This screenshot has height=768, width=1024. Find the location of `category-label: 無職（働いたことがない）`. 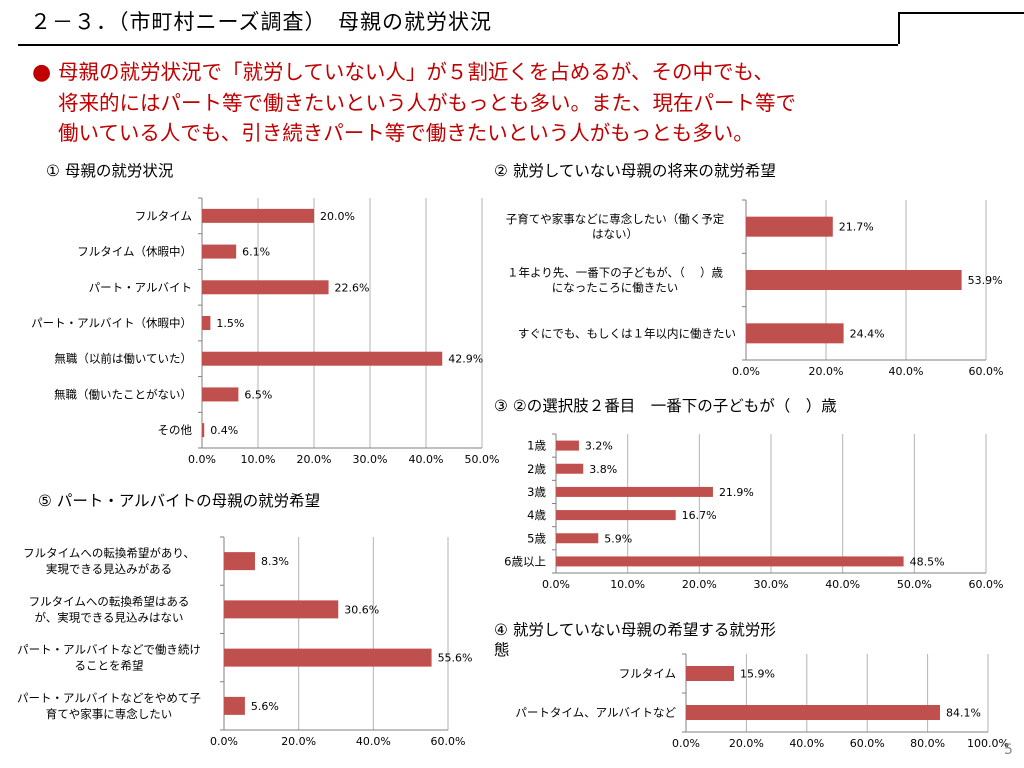

category-label: 無職（働いたことがない） is located at coordinates (123, 394).